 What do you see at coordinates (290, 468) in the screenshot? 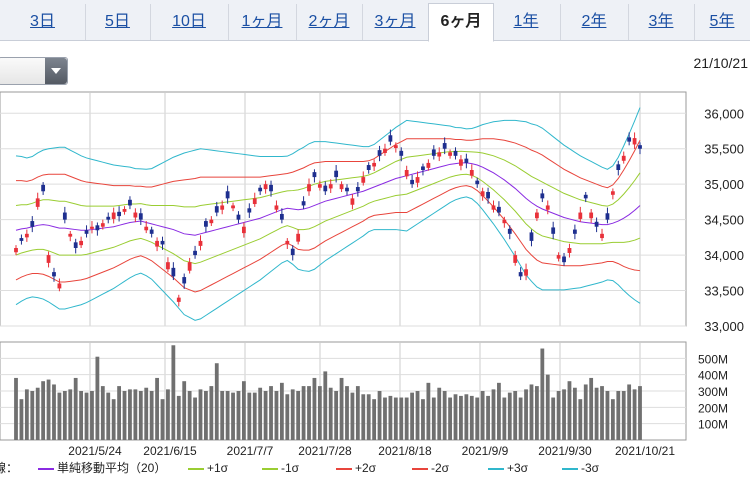
I see `legend-label: -1σ` at bounding box center [290, 468].